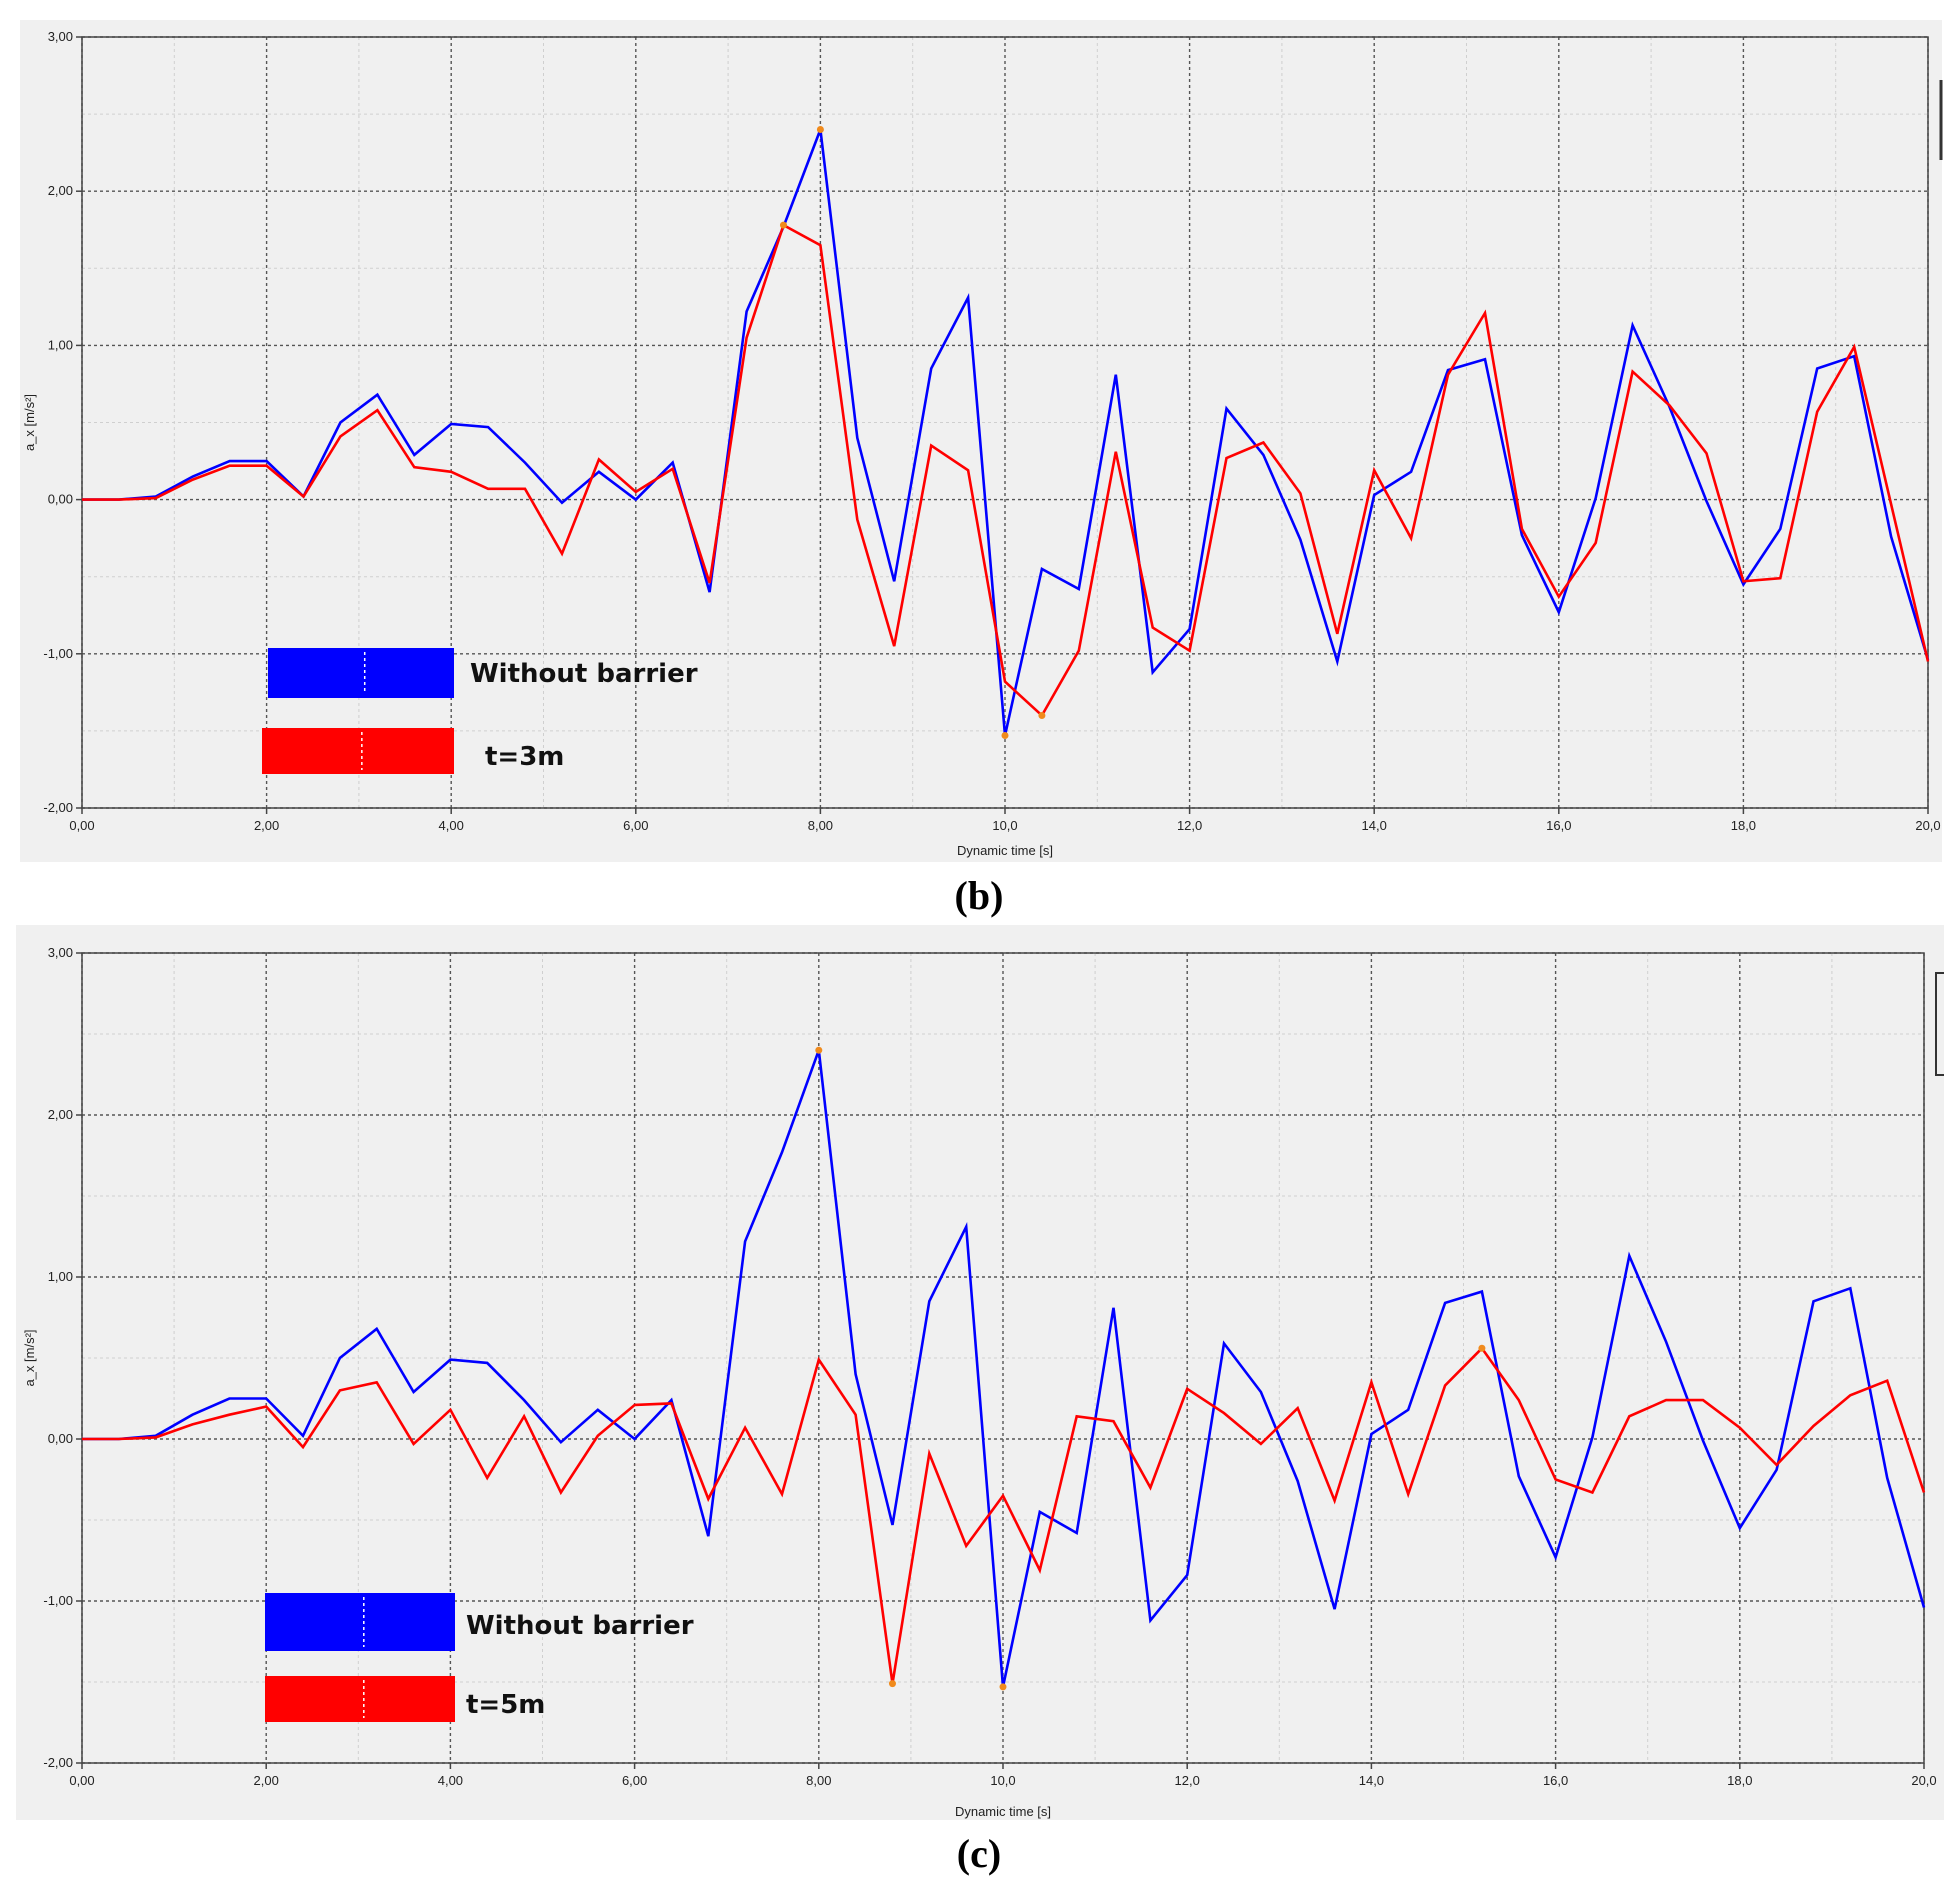  I want to click on legend: Without barrier t=5m, so click(479, 1657).